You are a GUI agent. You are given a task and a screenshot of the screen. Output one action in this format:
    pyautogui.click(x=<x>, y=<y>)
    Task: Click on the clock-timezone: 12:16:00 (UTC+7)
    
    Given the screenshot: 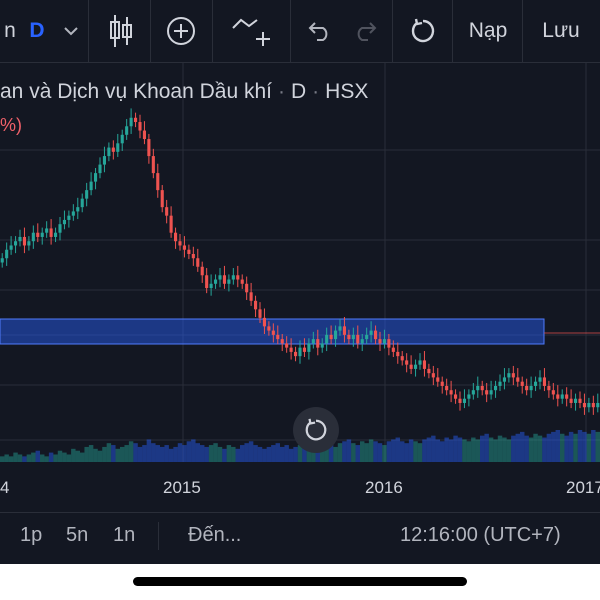 What is the action you would take?
    pyautogui.click(x=480, y=535)
    